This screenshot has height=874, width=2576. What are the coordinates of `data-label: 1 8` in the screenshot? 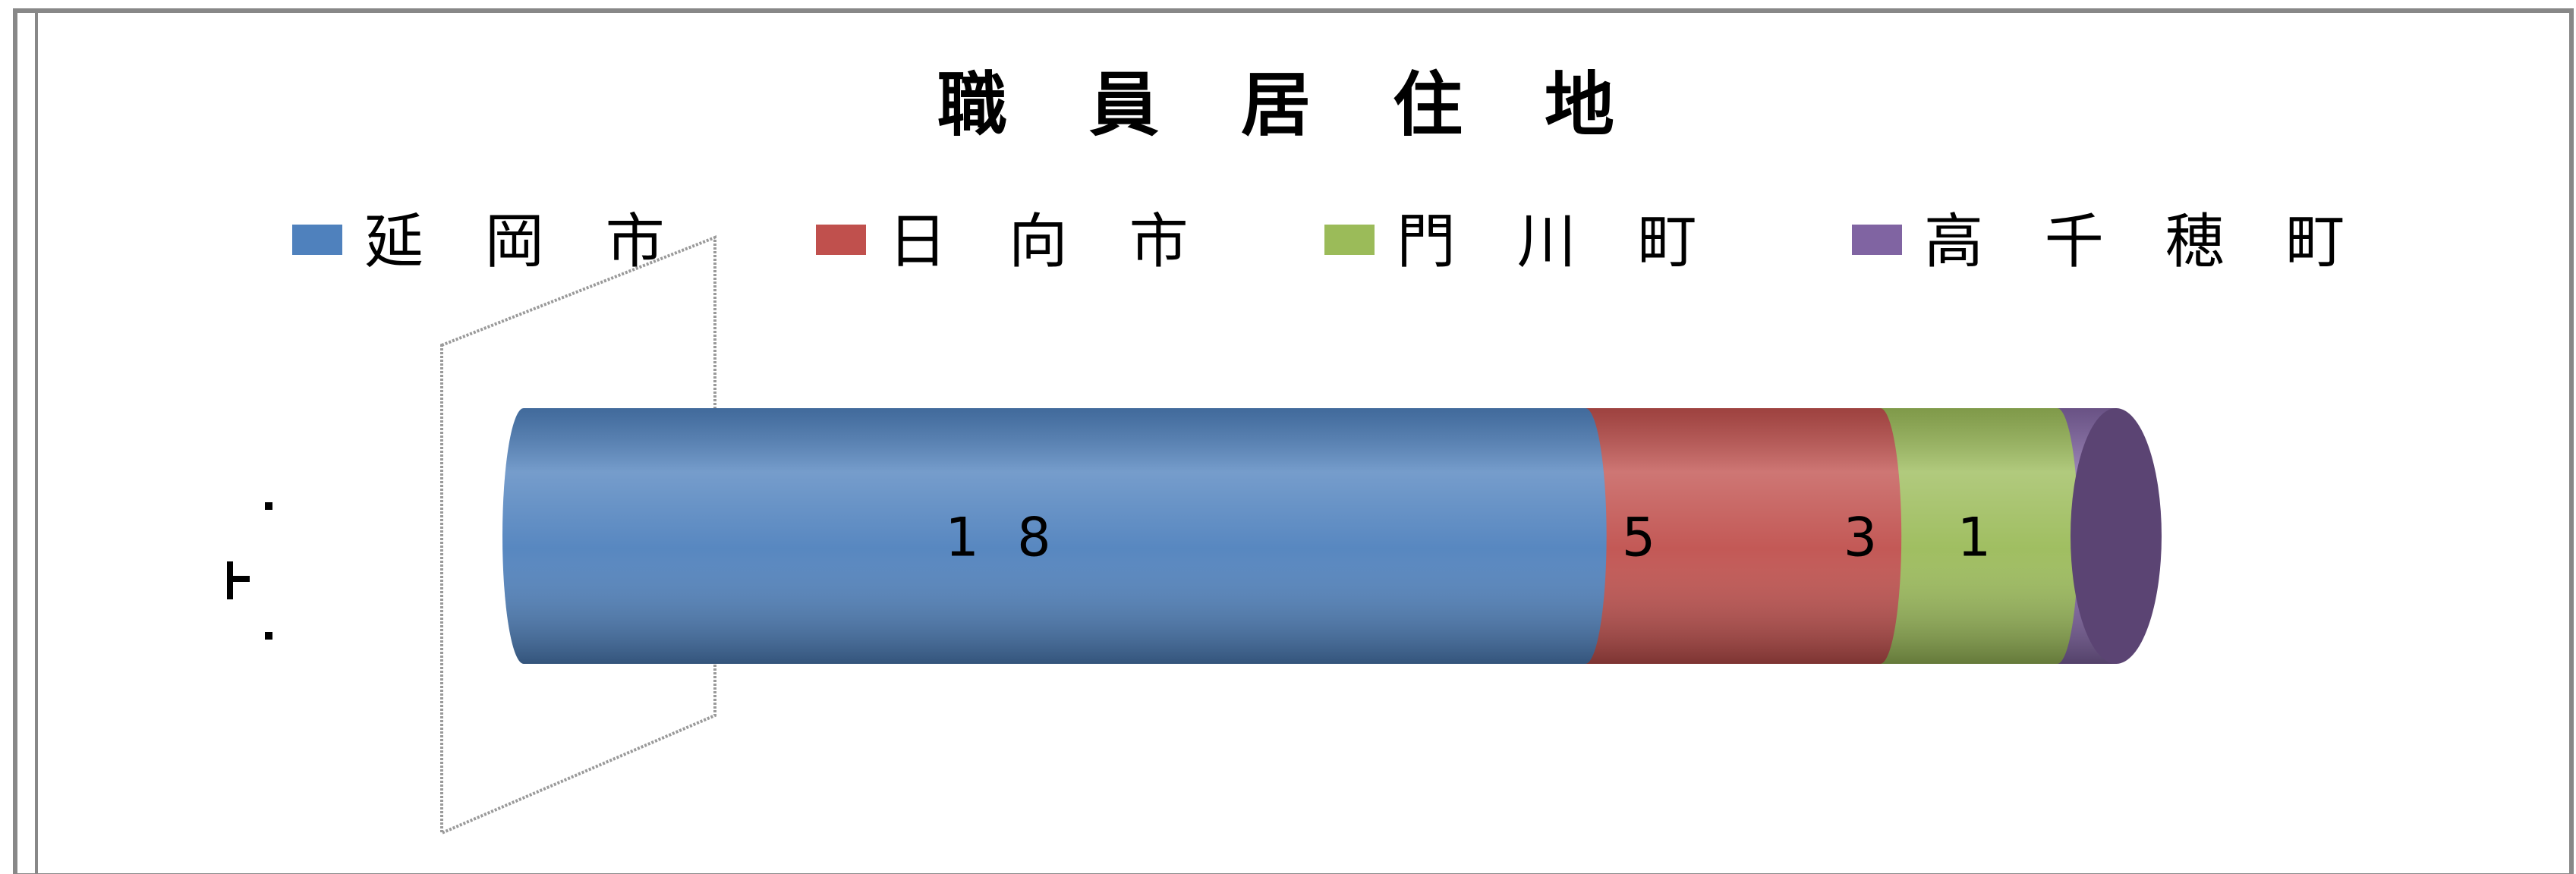 It's located at (1003, 538).